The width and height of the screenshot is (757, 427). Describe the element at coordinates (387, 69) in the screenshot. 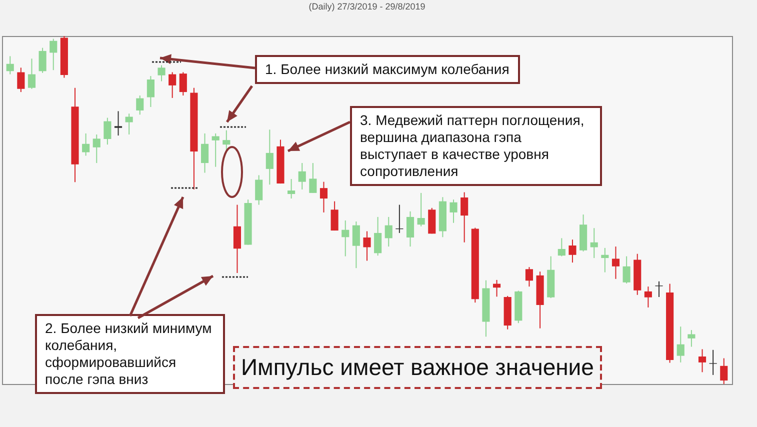

I see `annotation: 1. Более низкий максимум колебания` at that location.